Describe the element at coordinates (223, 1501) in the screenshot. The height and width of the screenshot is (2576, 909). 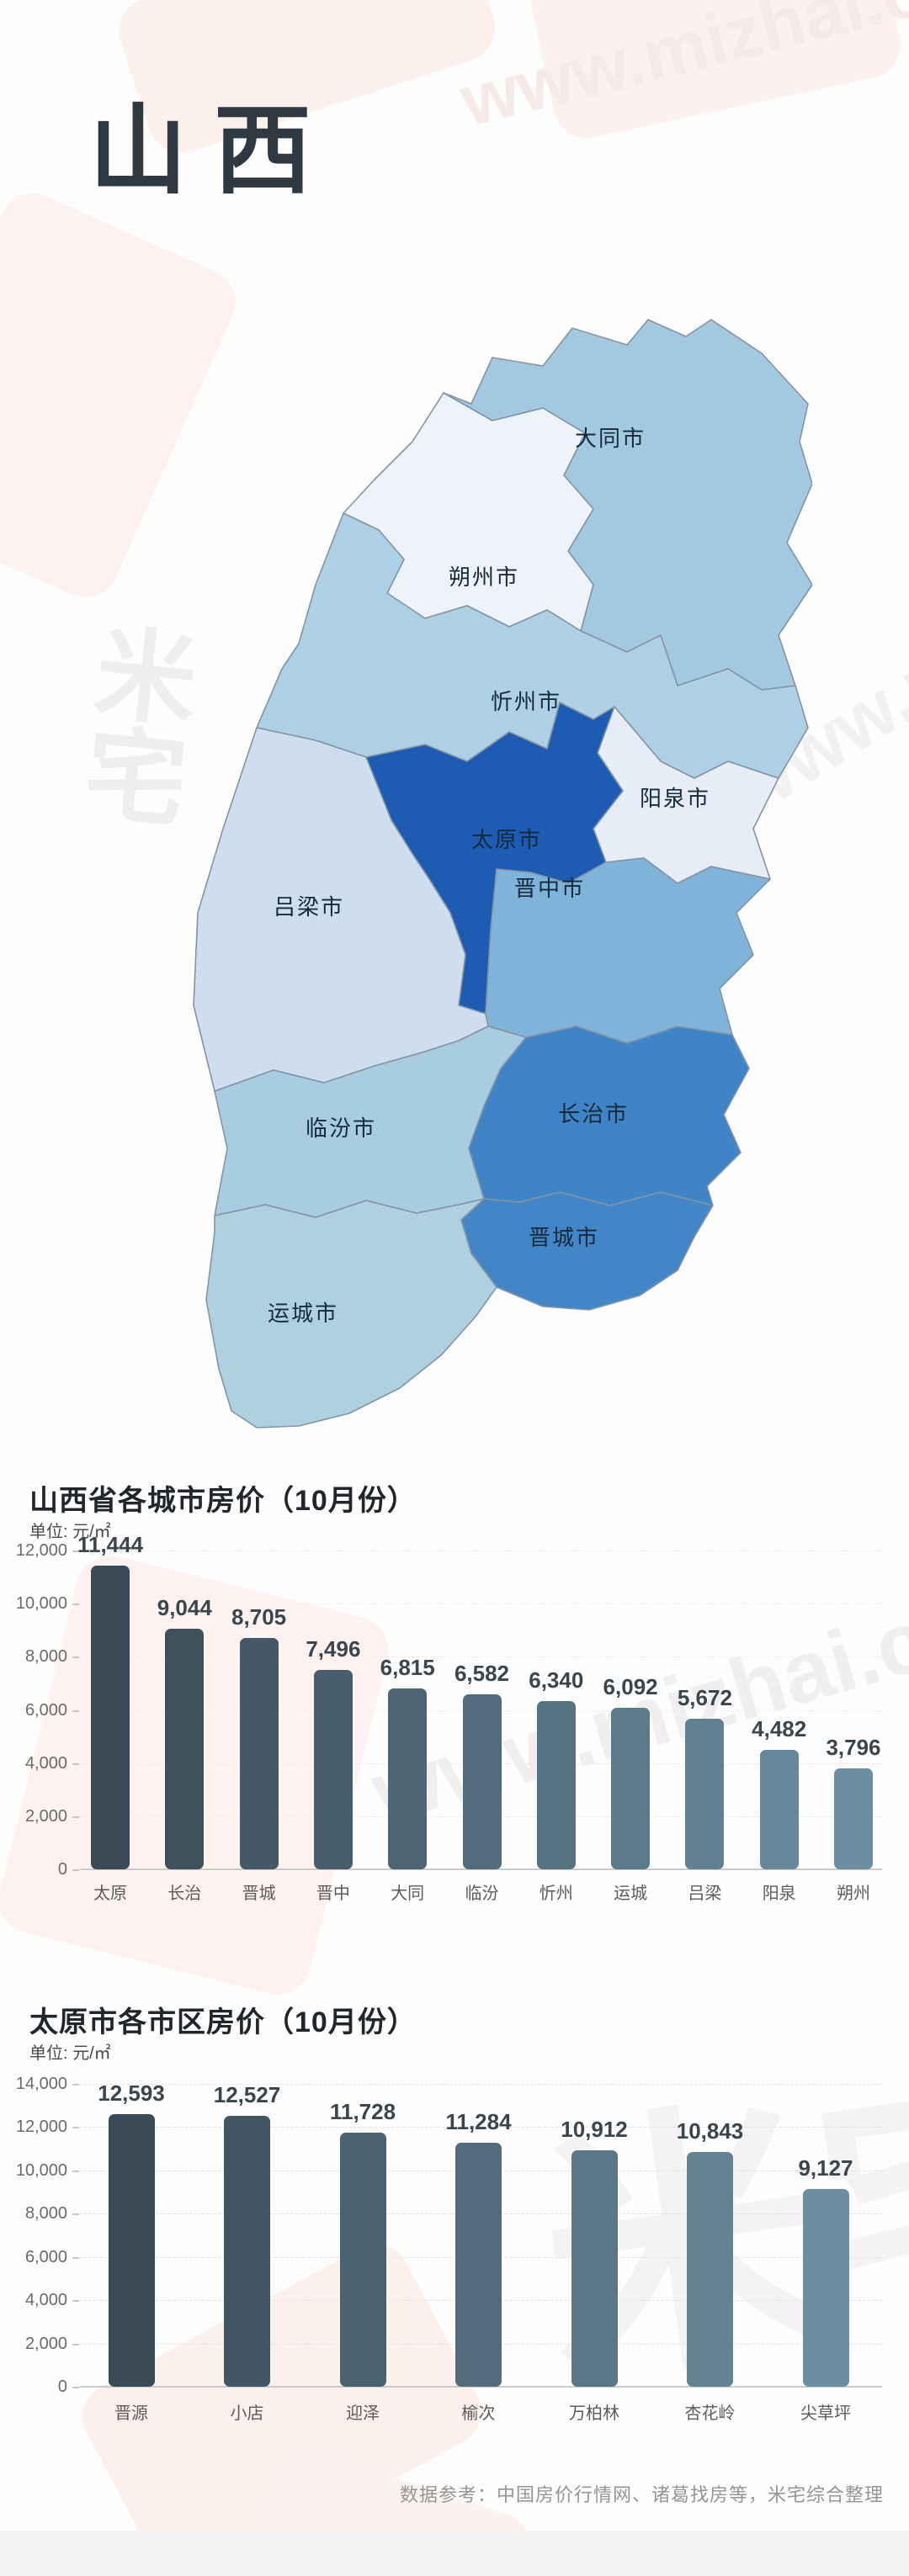
I see `chart-title: 山西省各城市房价（10月份）` at that location.